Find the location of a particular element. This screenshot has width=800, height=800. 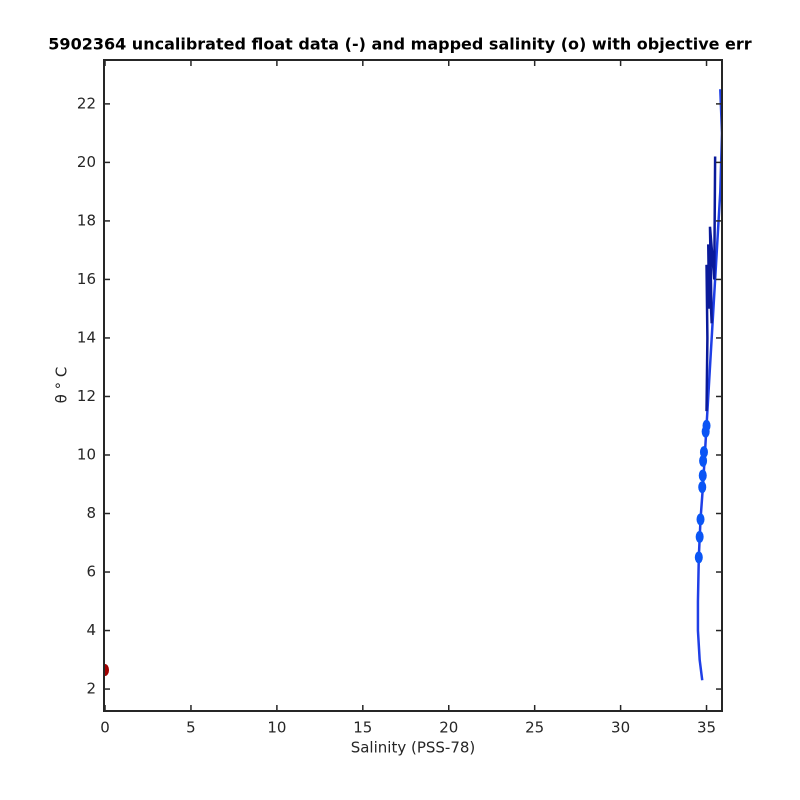

x-tick-label: 10 is located at coordinates (276, 728).